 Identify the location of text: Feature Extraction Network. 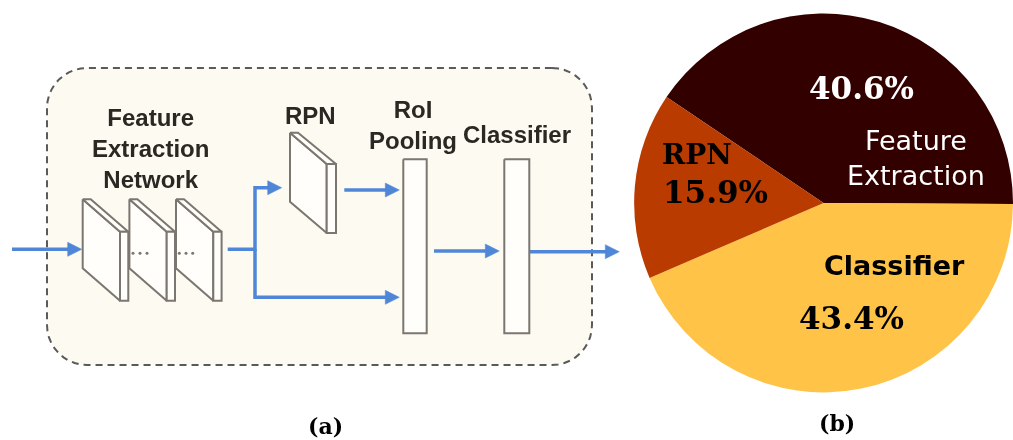
(151, 149).